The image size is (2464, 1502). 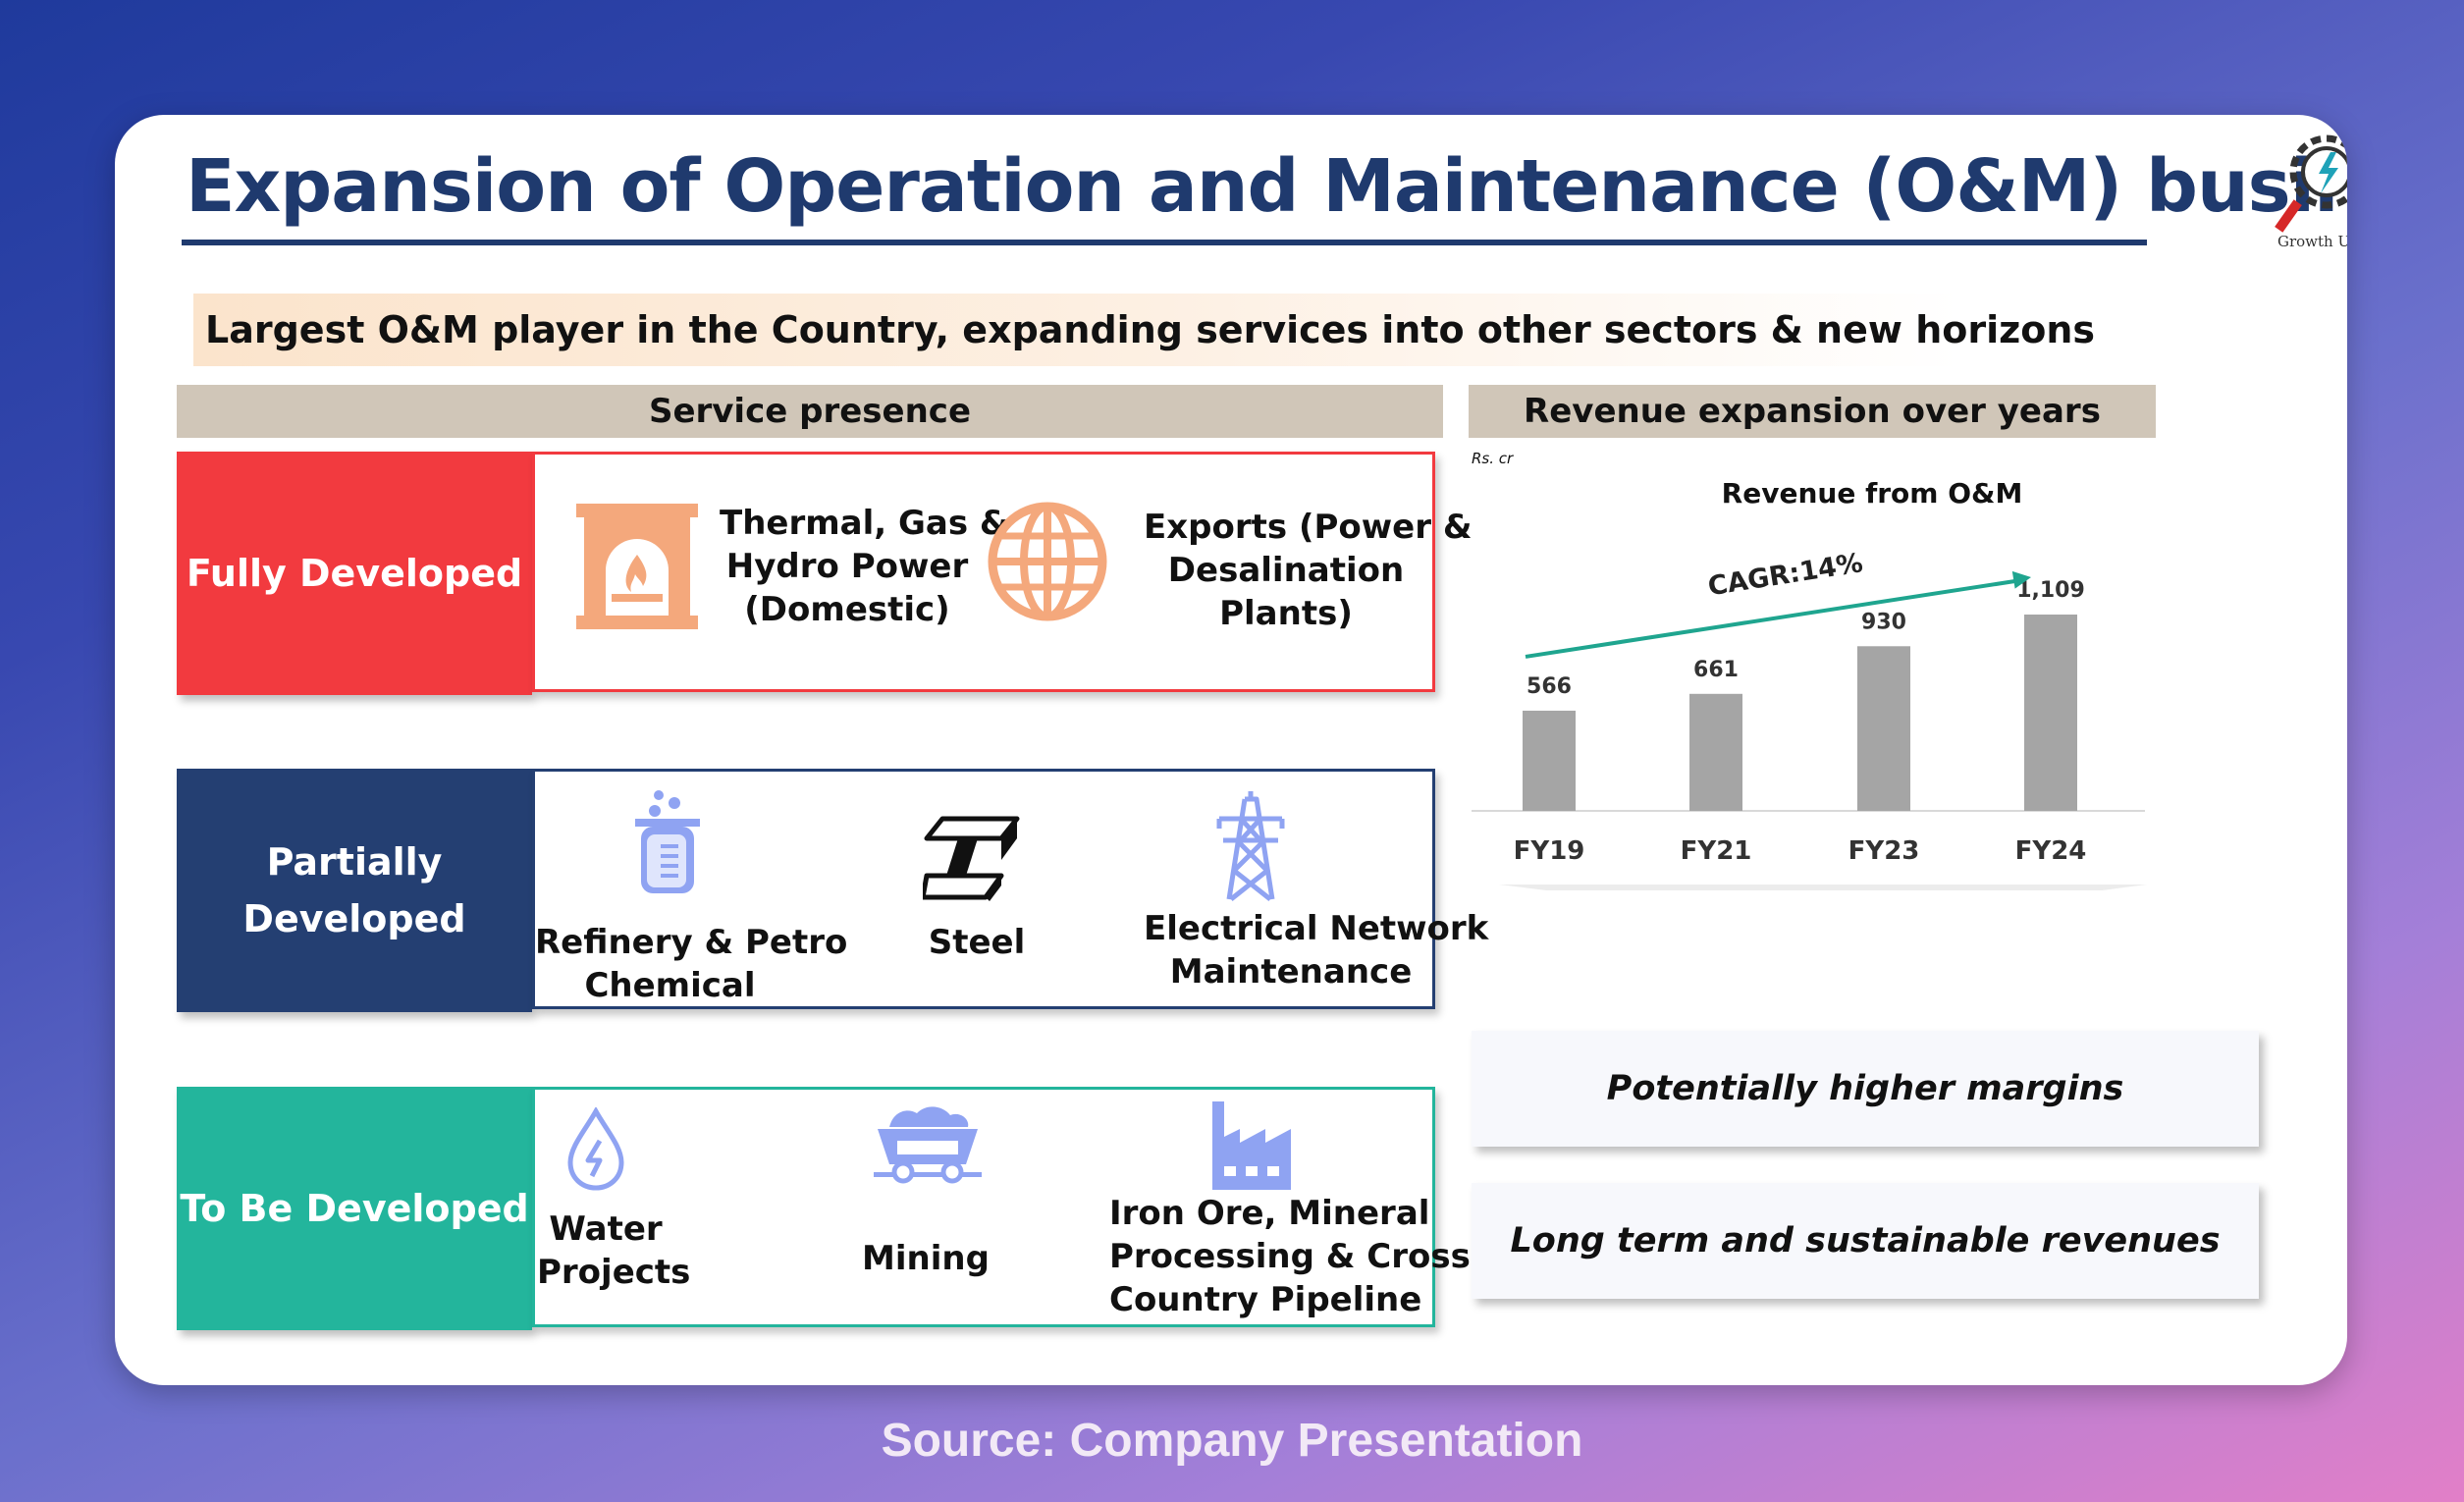 What do you see at coordinates (977, 942) in the screenshot?
I see `item-steel: Steel` at bounding box center [977, 942].